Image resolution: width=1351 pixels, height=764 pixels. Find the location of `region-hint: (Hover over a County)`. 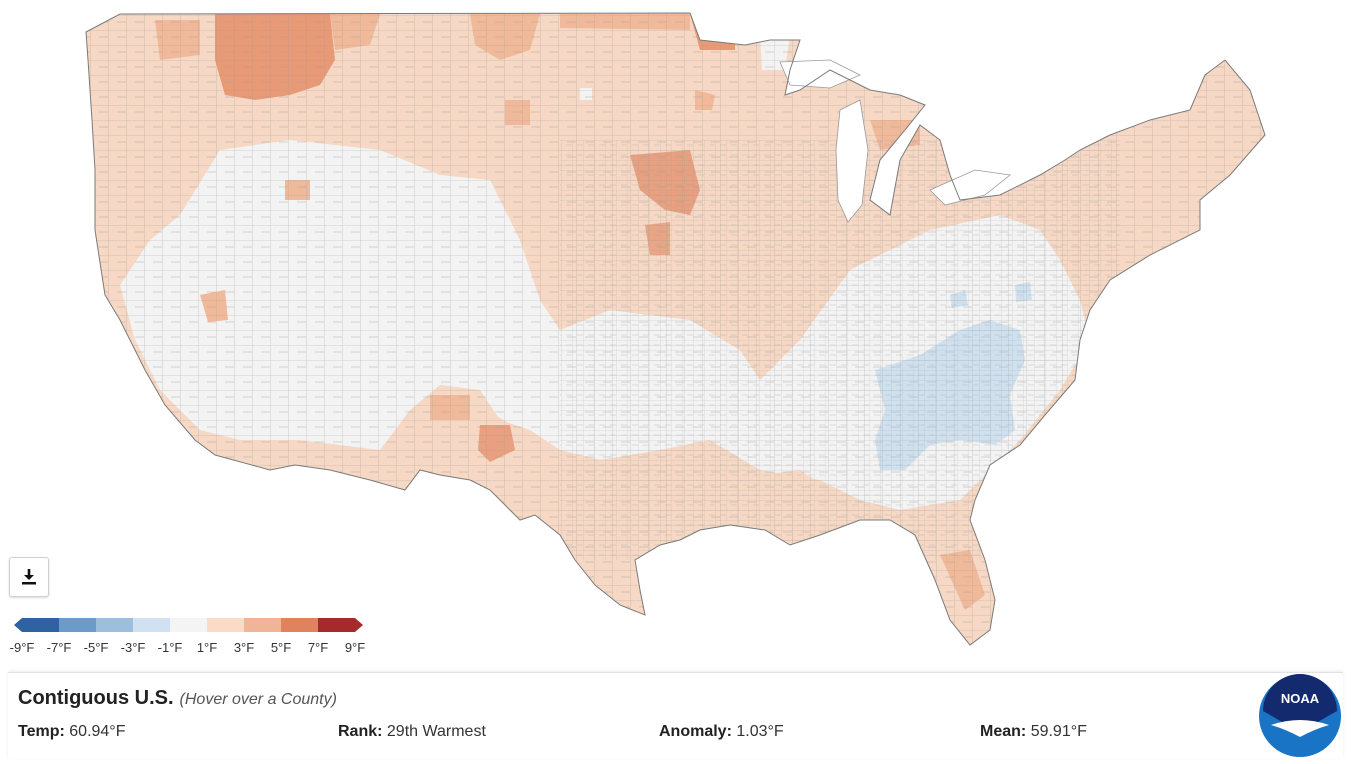

region-hint: (Hover over a County) is located at coordinates (258, 699).